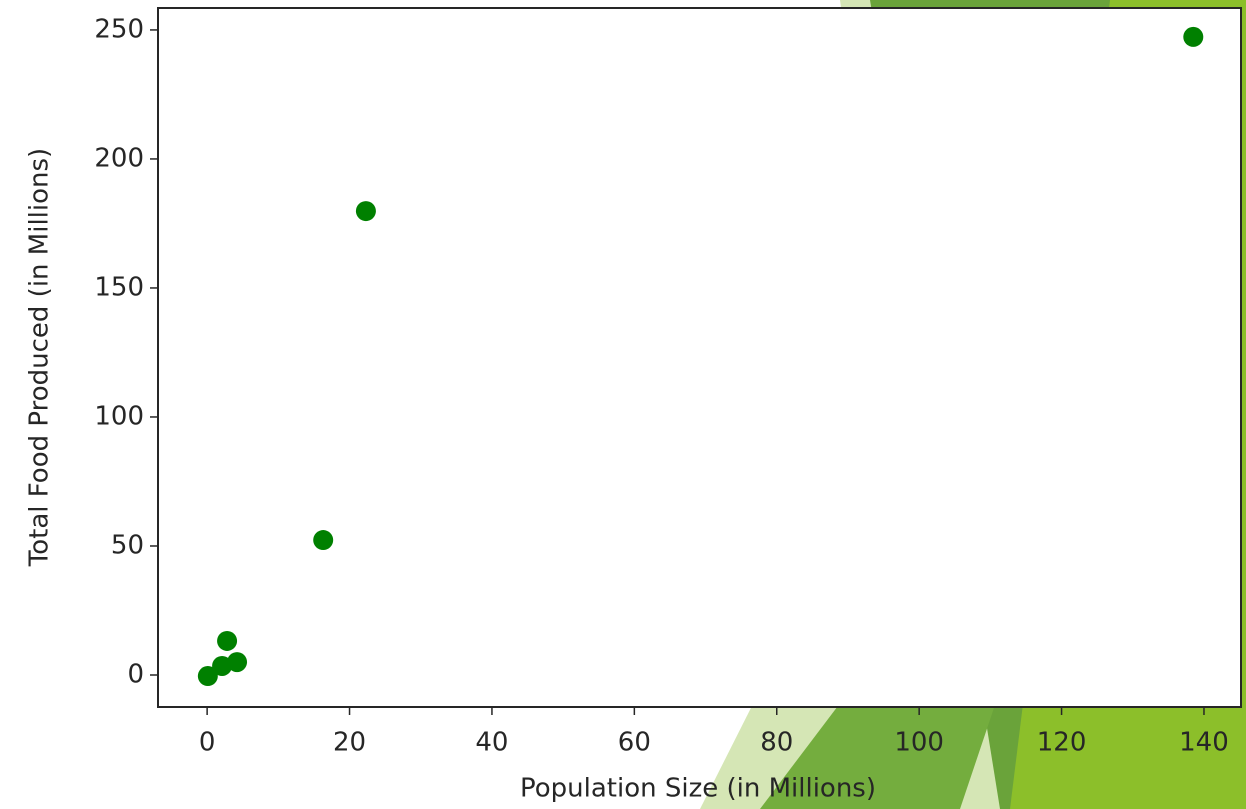 This screenshot has width=1246, height=809. Describe the element at coordinates (119, 29) in the screenshot. I see `y-tick-label: 250` at that location.